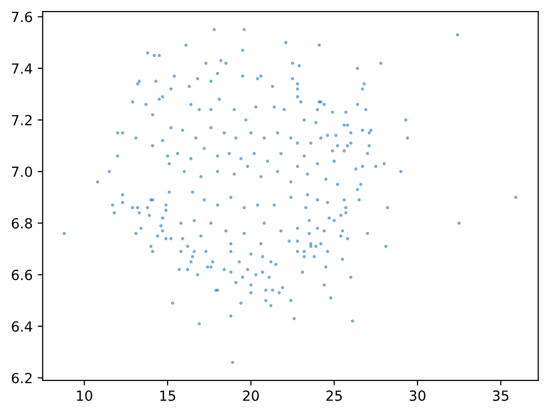 This screenshot has width=547, height=414. Describe the element at coordinates (168, 395) in the screenshot. I see `x-tick-label: 15` at that location.